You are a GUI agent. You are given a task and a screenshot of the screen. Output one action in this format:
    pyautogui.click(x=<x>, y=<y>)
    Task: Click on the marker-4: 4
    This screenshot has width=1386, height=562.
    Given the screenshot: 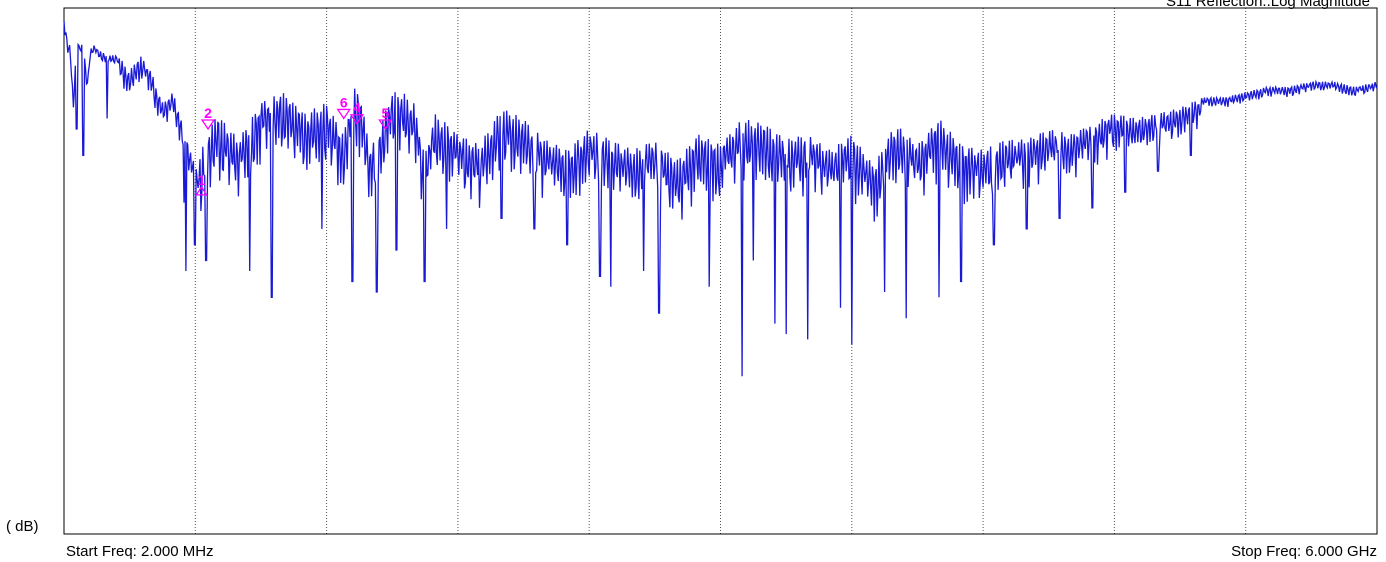 What is the action you would take?
    pyautogui.click(x=357, y=112)
    